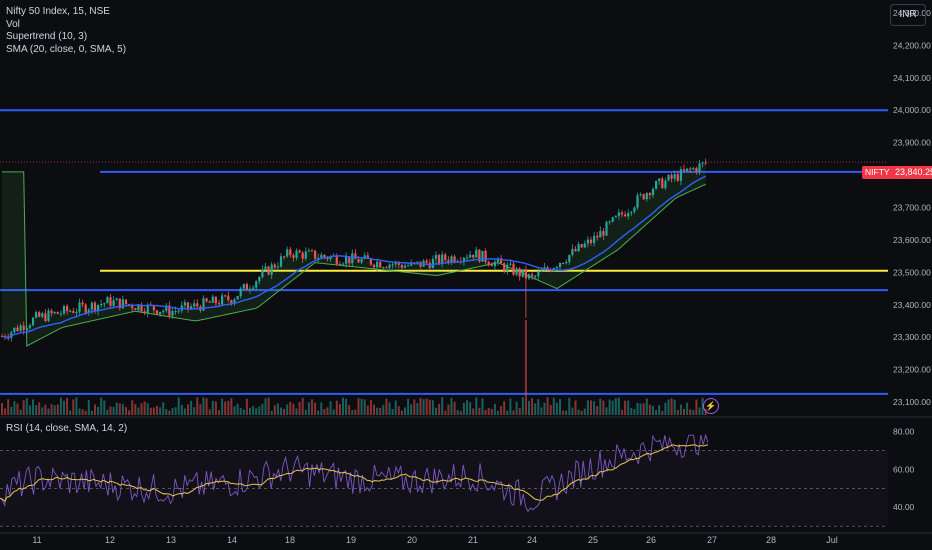  What do you see at coordinates (912, 78) in the screenshot?
I see `price-tick: 24,100.00` at bounding box center [912, 78].